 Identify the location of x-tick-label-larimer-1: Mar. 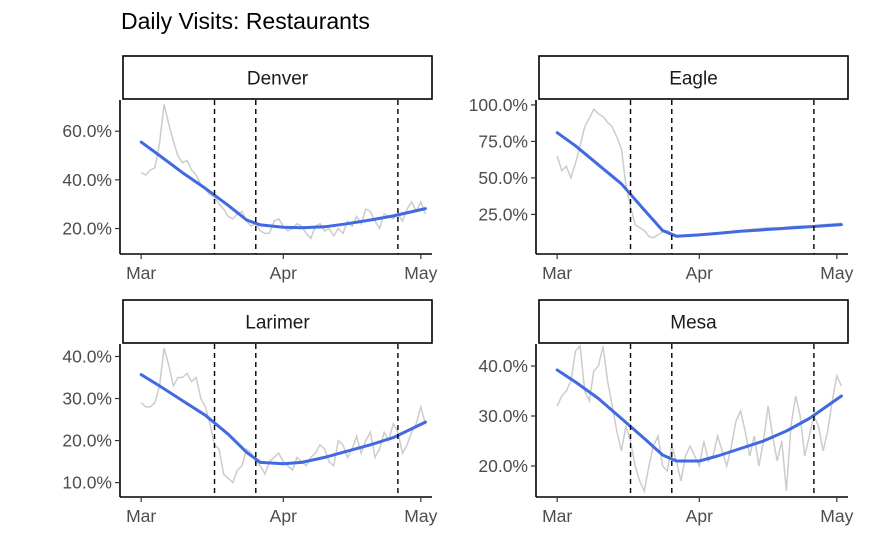
(141, 516).